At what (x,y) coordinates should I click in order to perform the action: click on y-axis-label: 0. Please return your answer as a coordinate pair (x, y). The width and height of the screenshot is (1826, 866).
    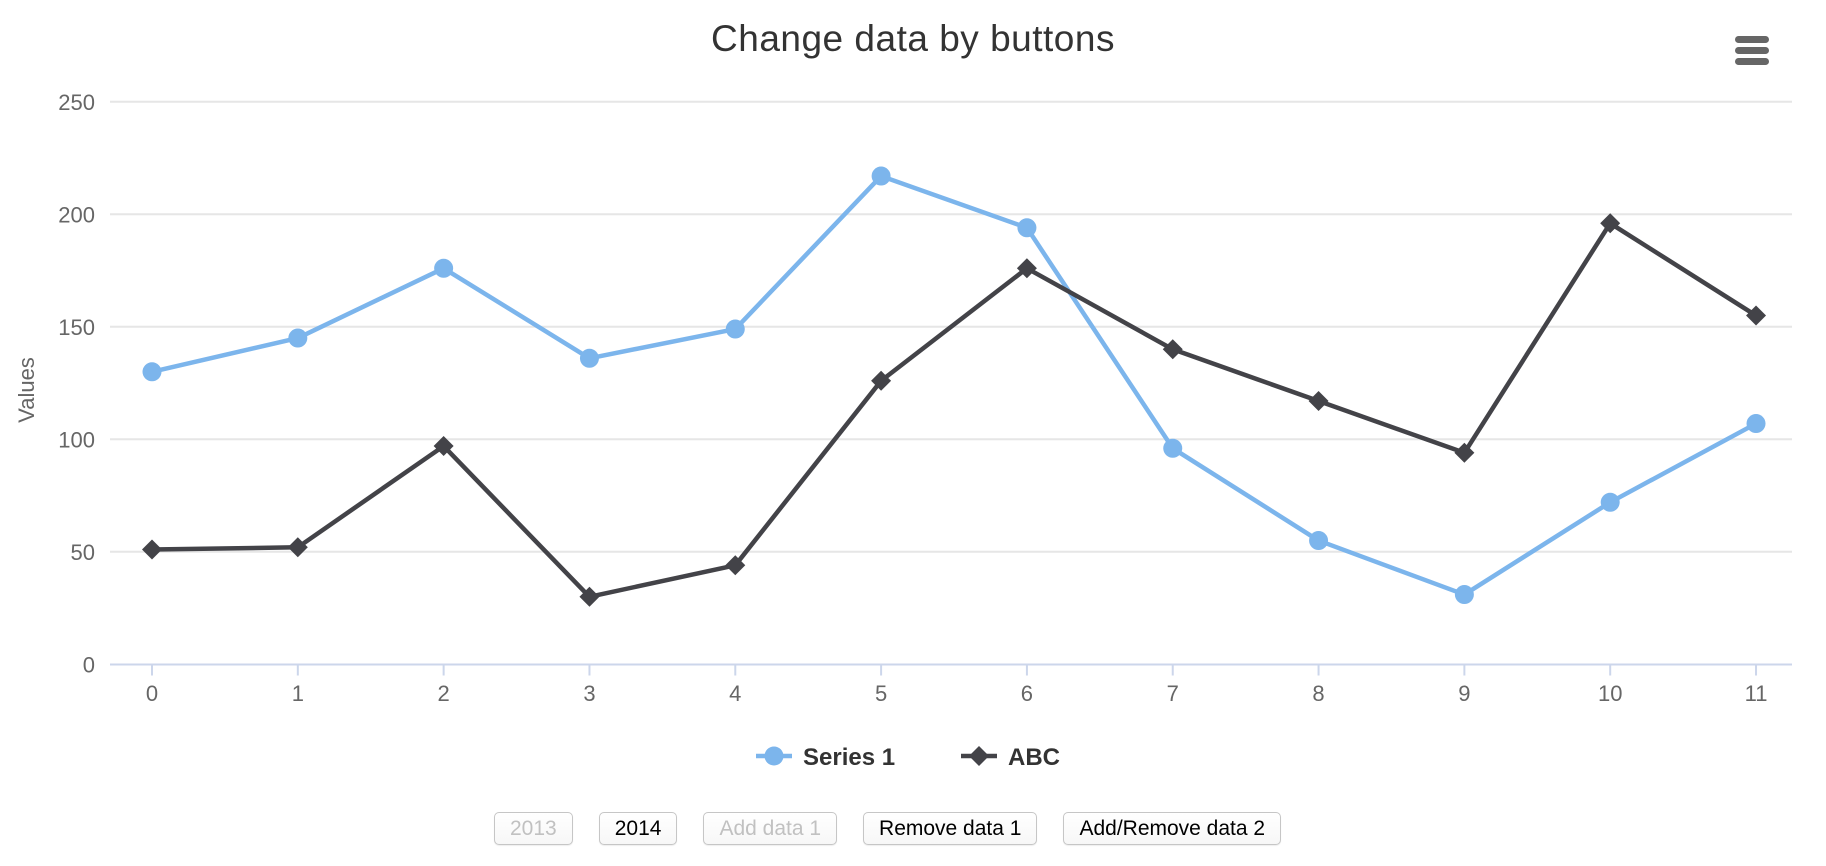
    Looking at the image, I should click on (89, 664).